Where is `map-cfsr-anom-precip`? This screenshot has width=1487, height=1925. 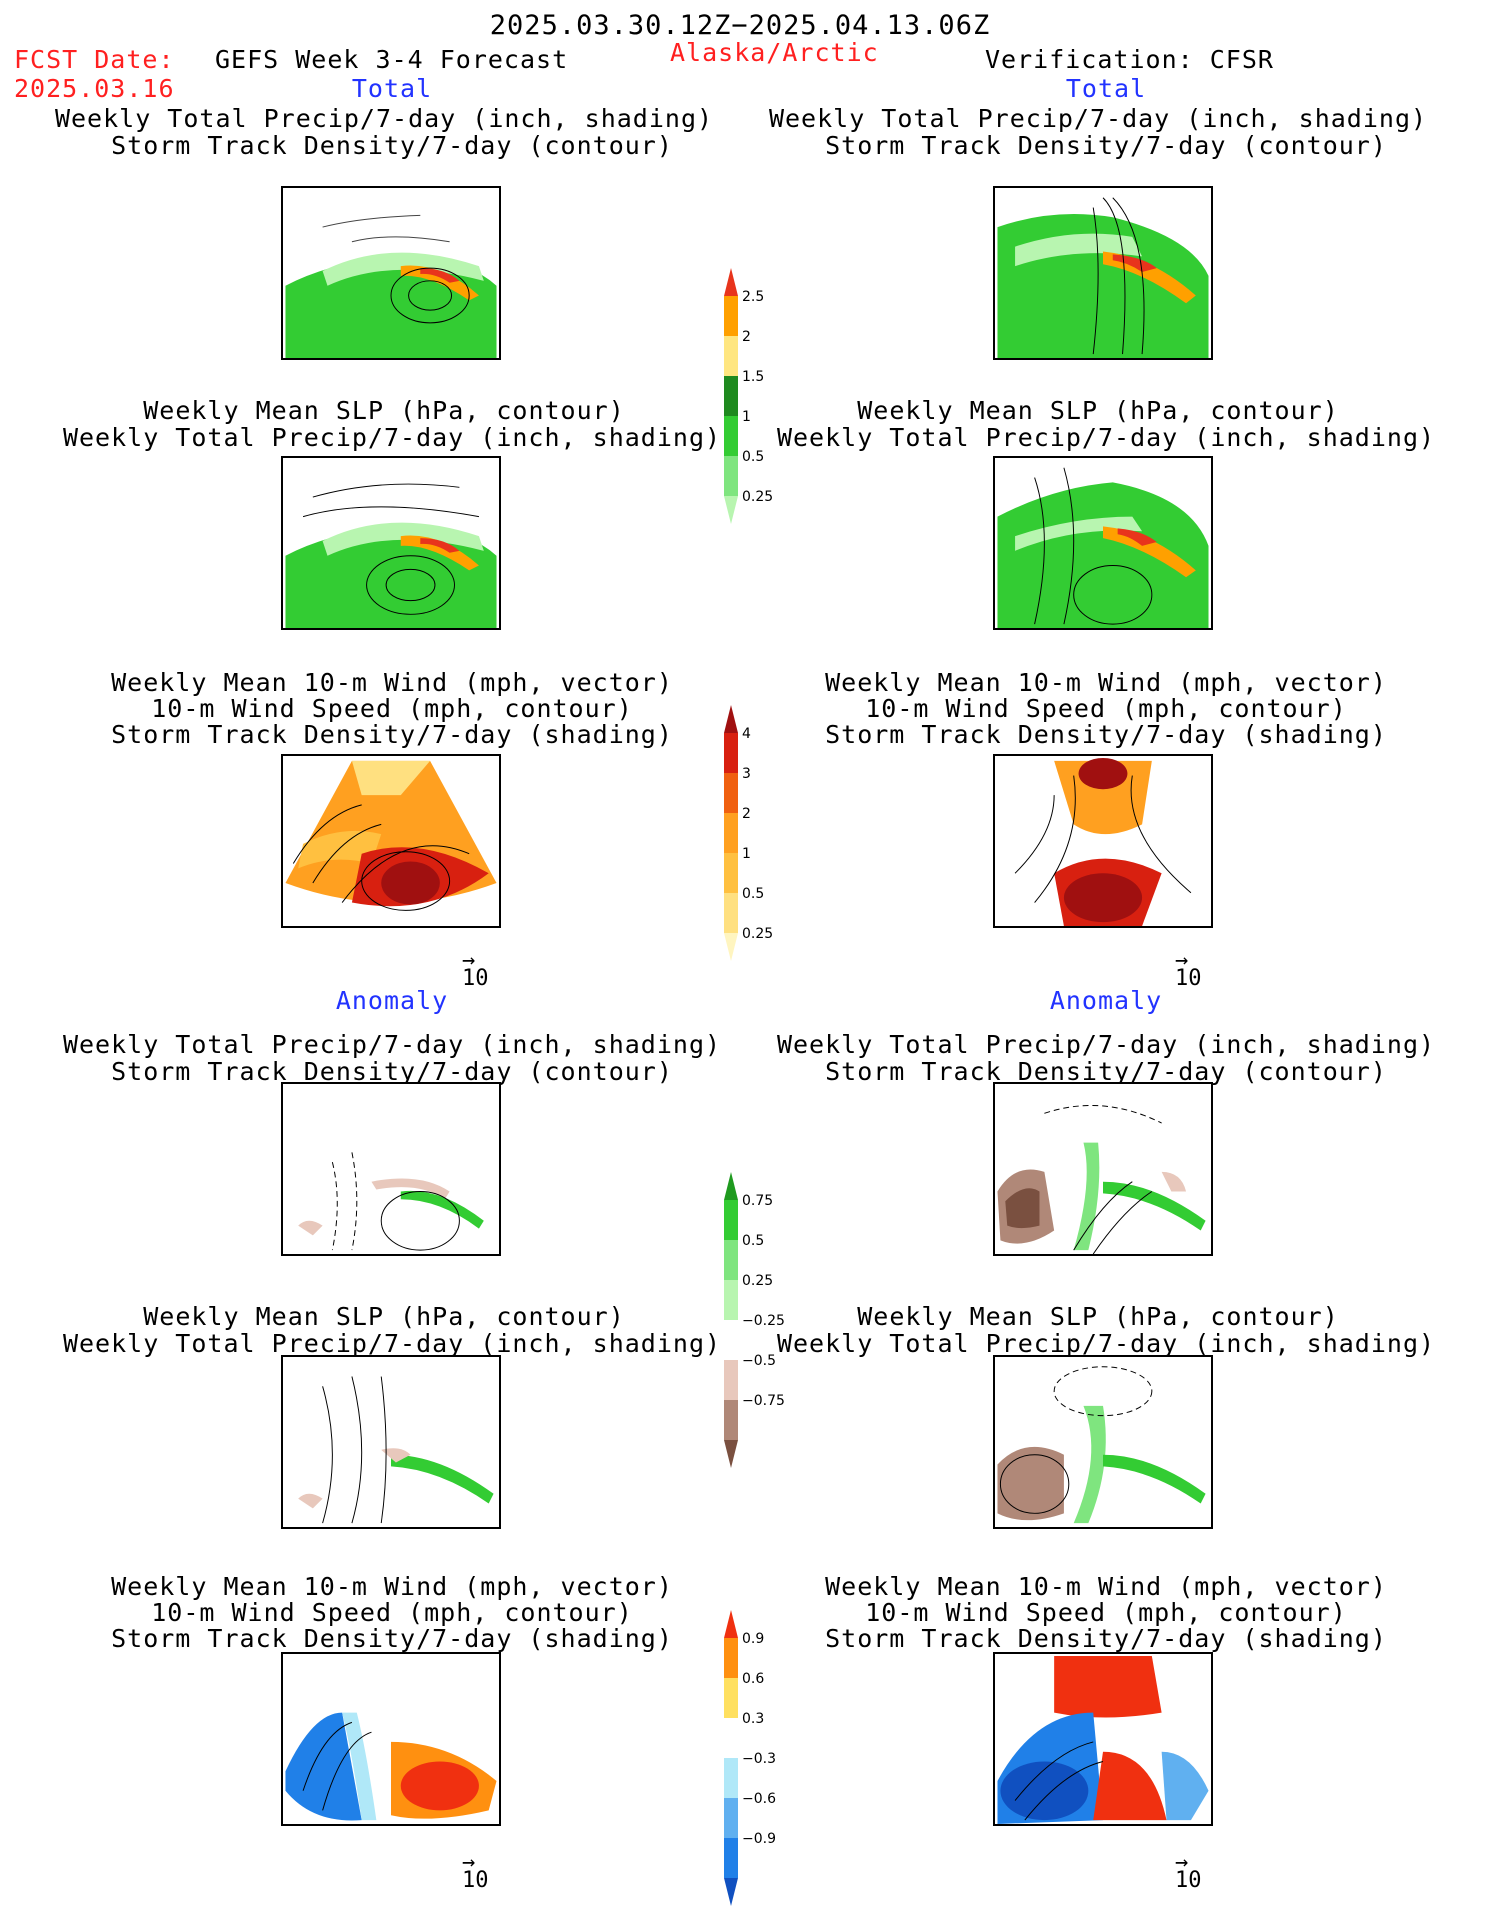
map-cfsr-anom-precip is located at coordinates (1103, 1169).